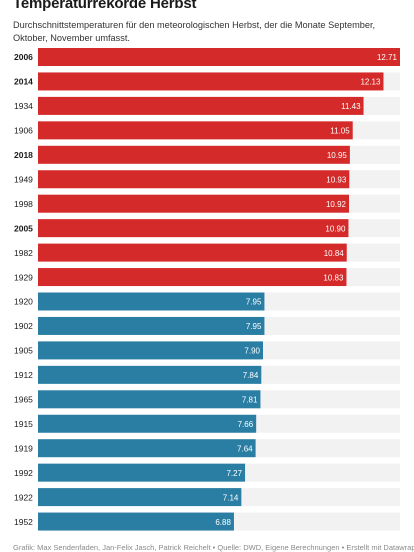  Describe the element at coordinates (23, 106) in the screenshot. I see `category-label: 1934` at that location.